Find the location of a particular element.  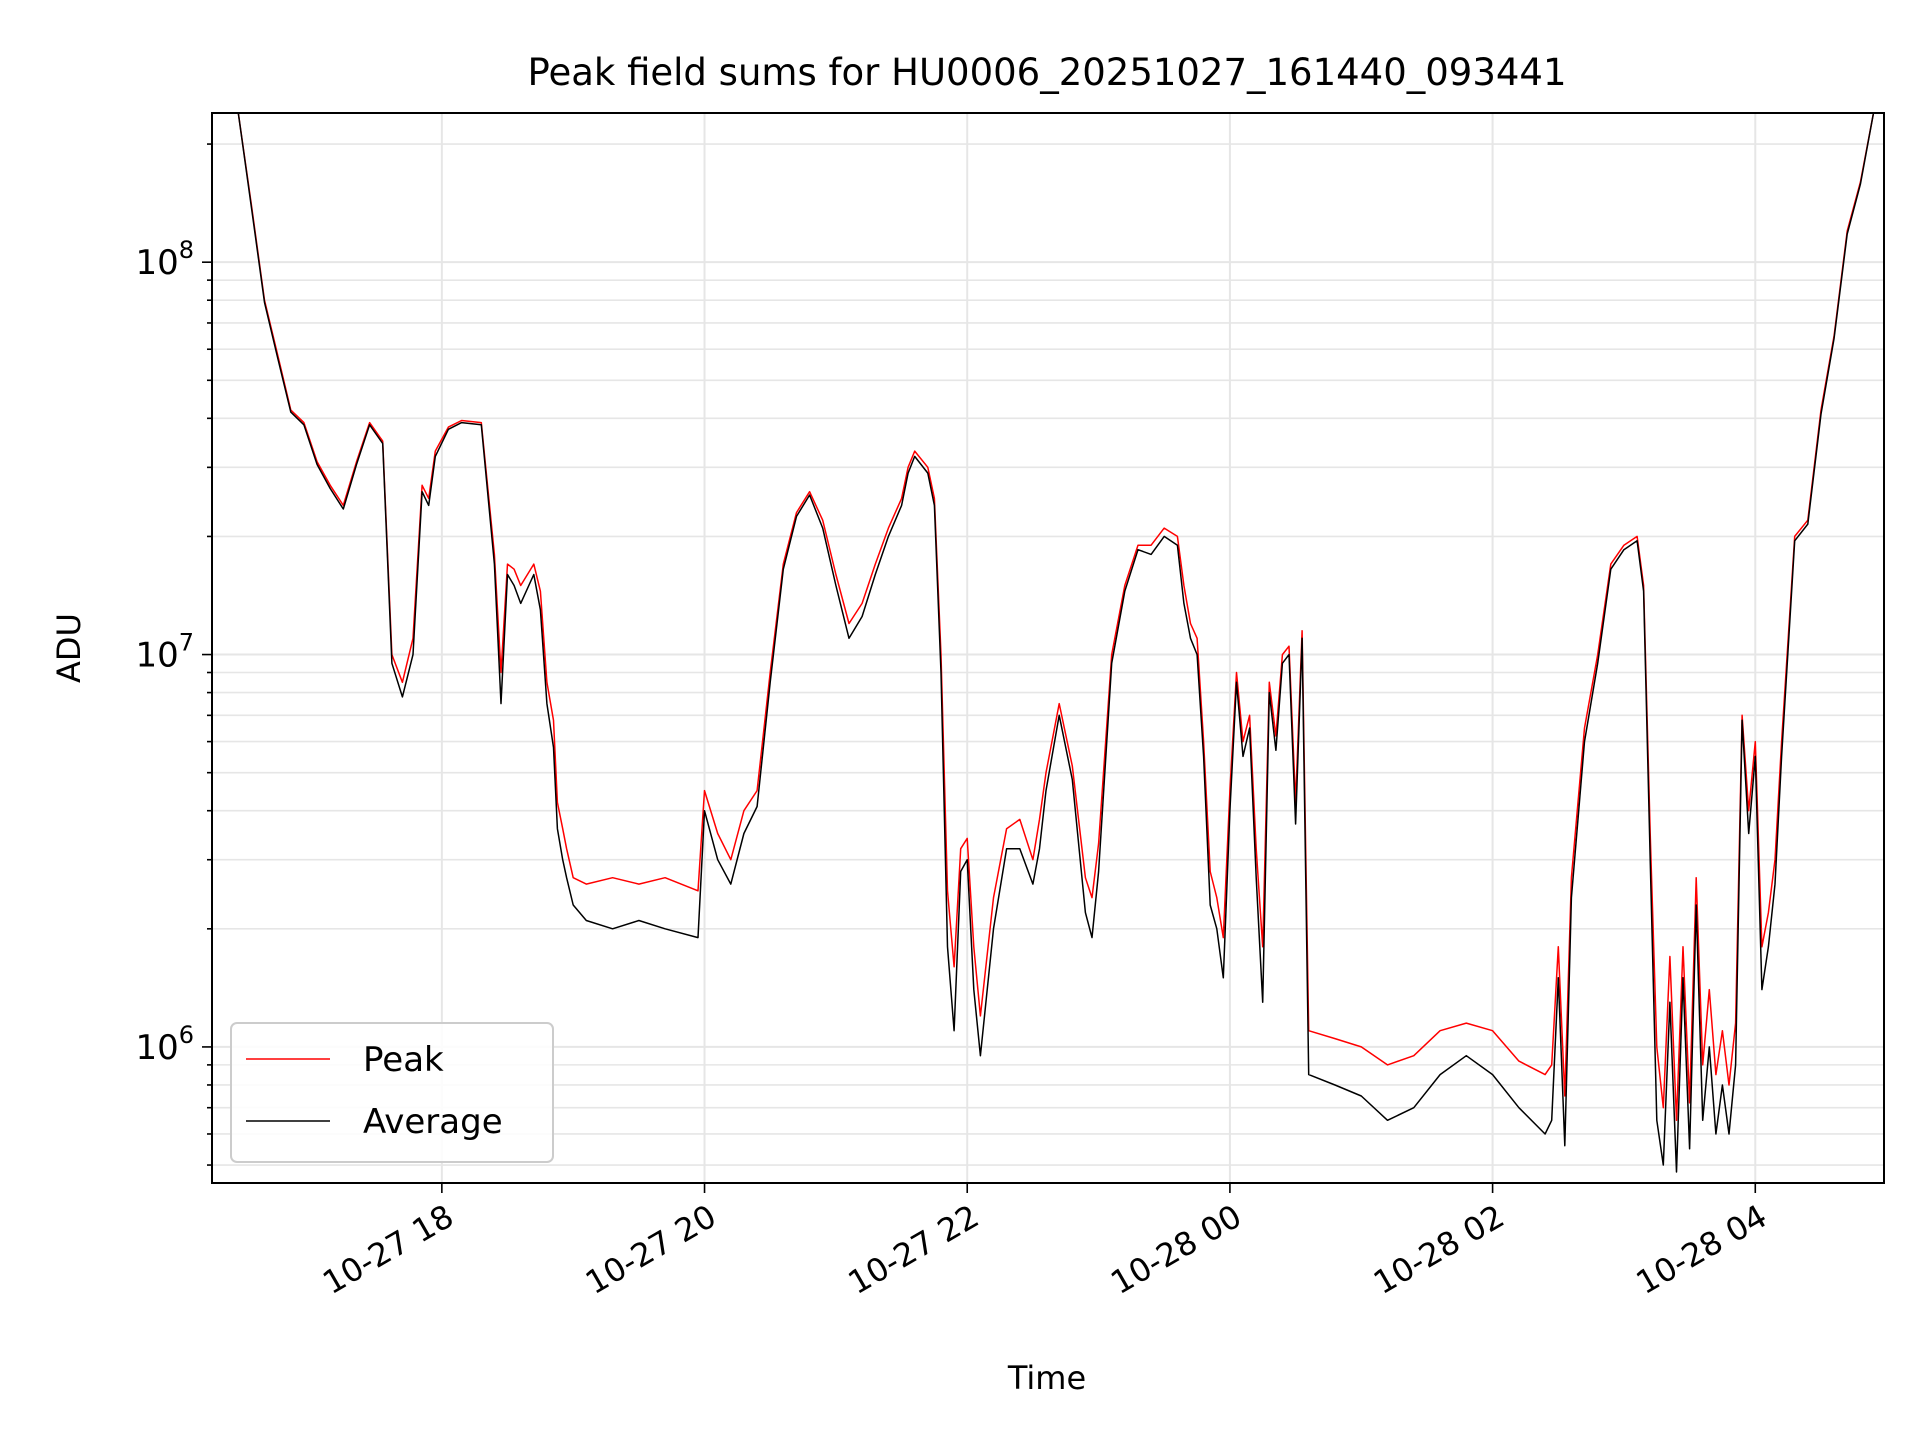

legend-box is located at coordinates (392, 1092).